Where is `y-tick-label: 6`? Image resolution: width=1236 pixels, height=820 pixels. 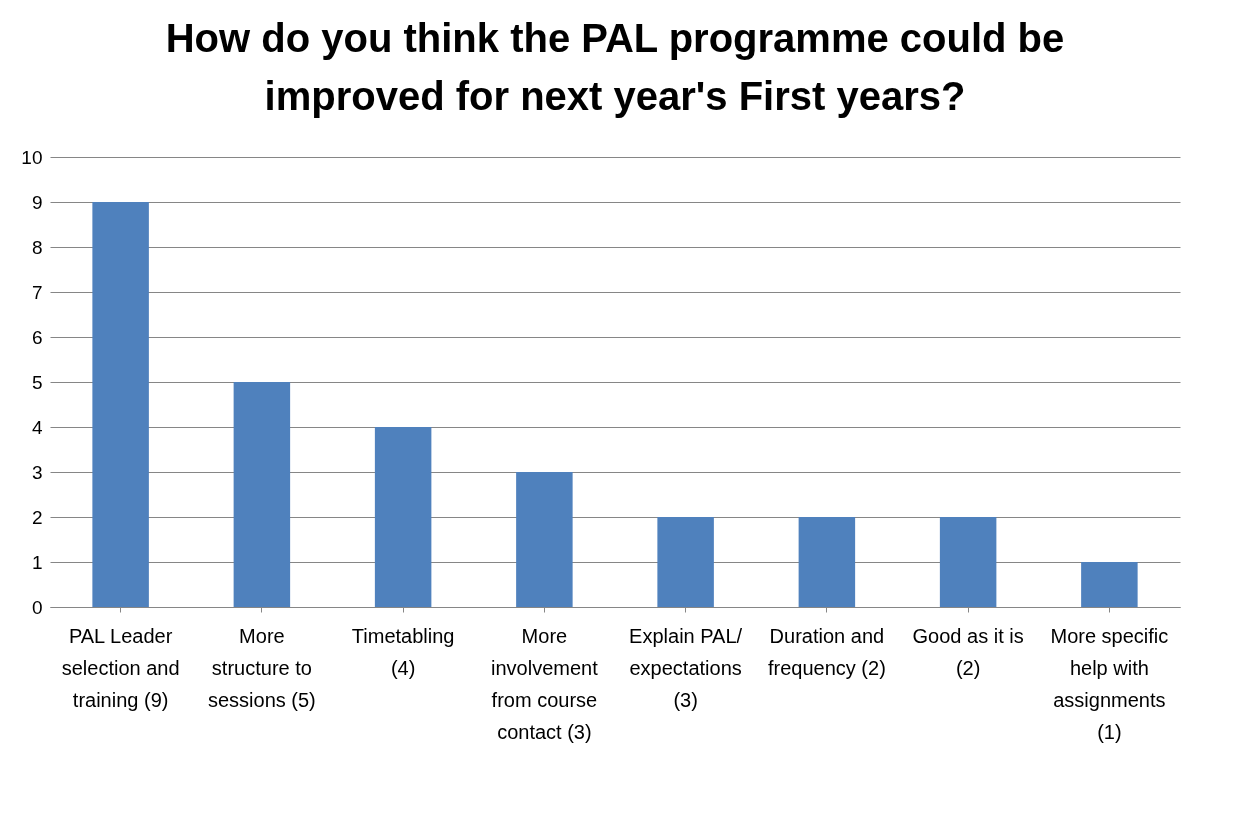
y-tick-label: 6 is located at coordinates (37, 337).